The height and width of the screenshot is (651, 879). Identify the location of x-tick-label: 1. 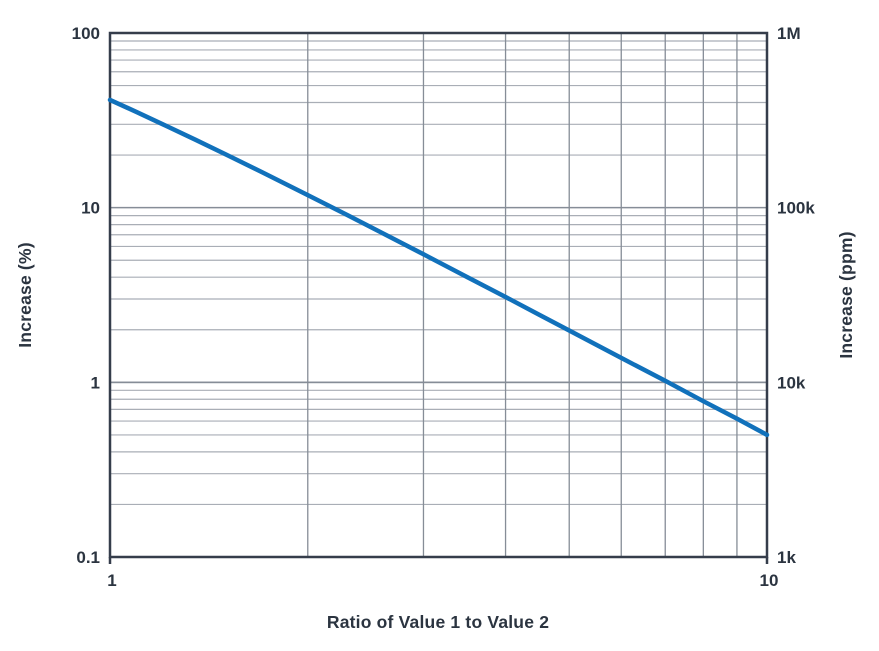
(111, 580).